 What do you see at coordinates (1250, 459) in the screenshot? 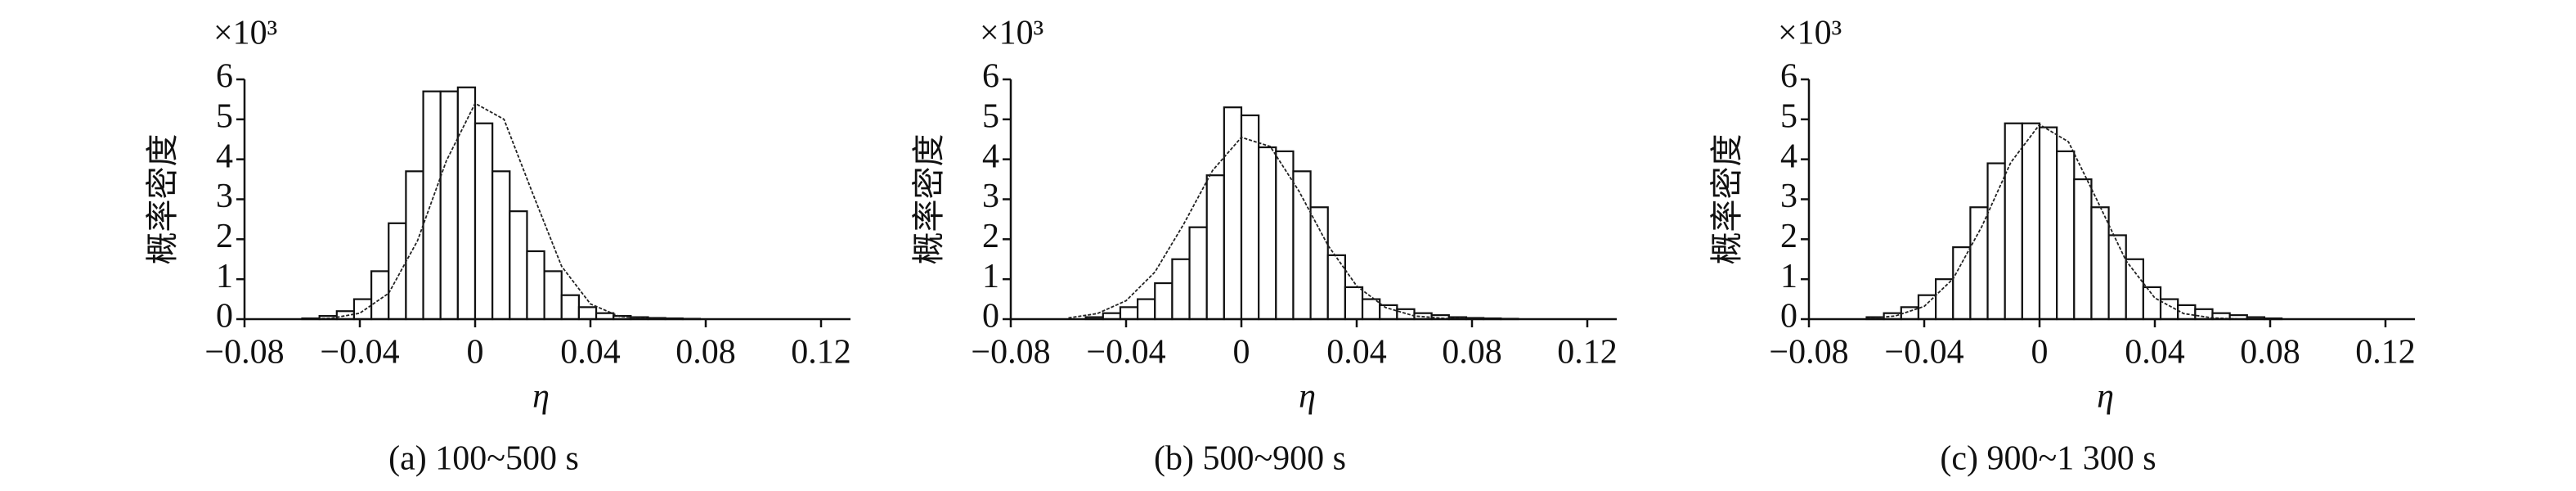
I see `caption: (b) 500~900 s` at bounding box center [1250, 459].